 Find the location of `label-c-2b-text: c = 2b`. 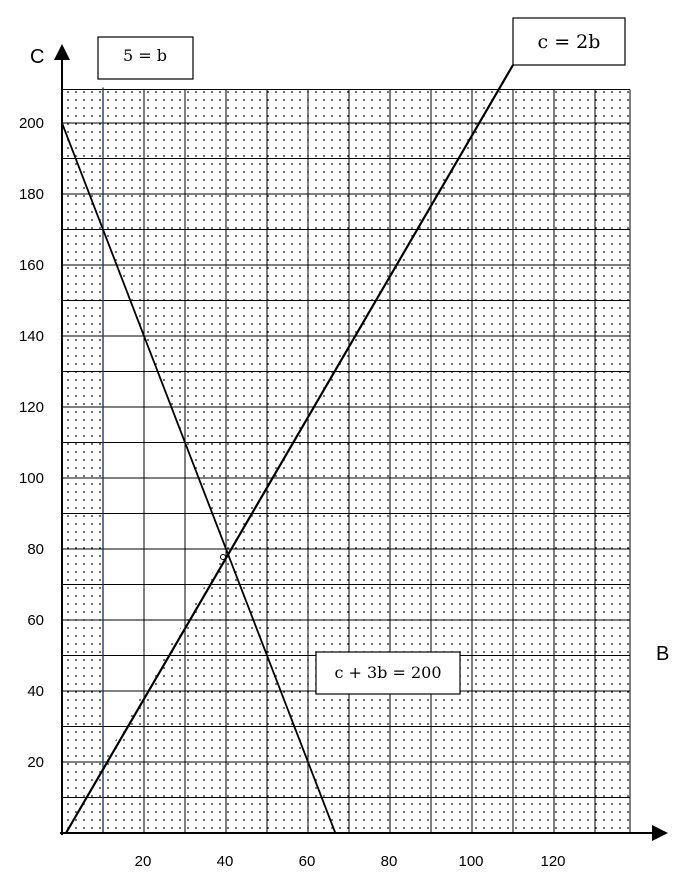

label-c-2b-text: c = 2b is located at coordinates (569, 42).